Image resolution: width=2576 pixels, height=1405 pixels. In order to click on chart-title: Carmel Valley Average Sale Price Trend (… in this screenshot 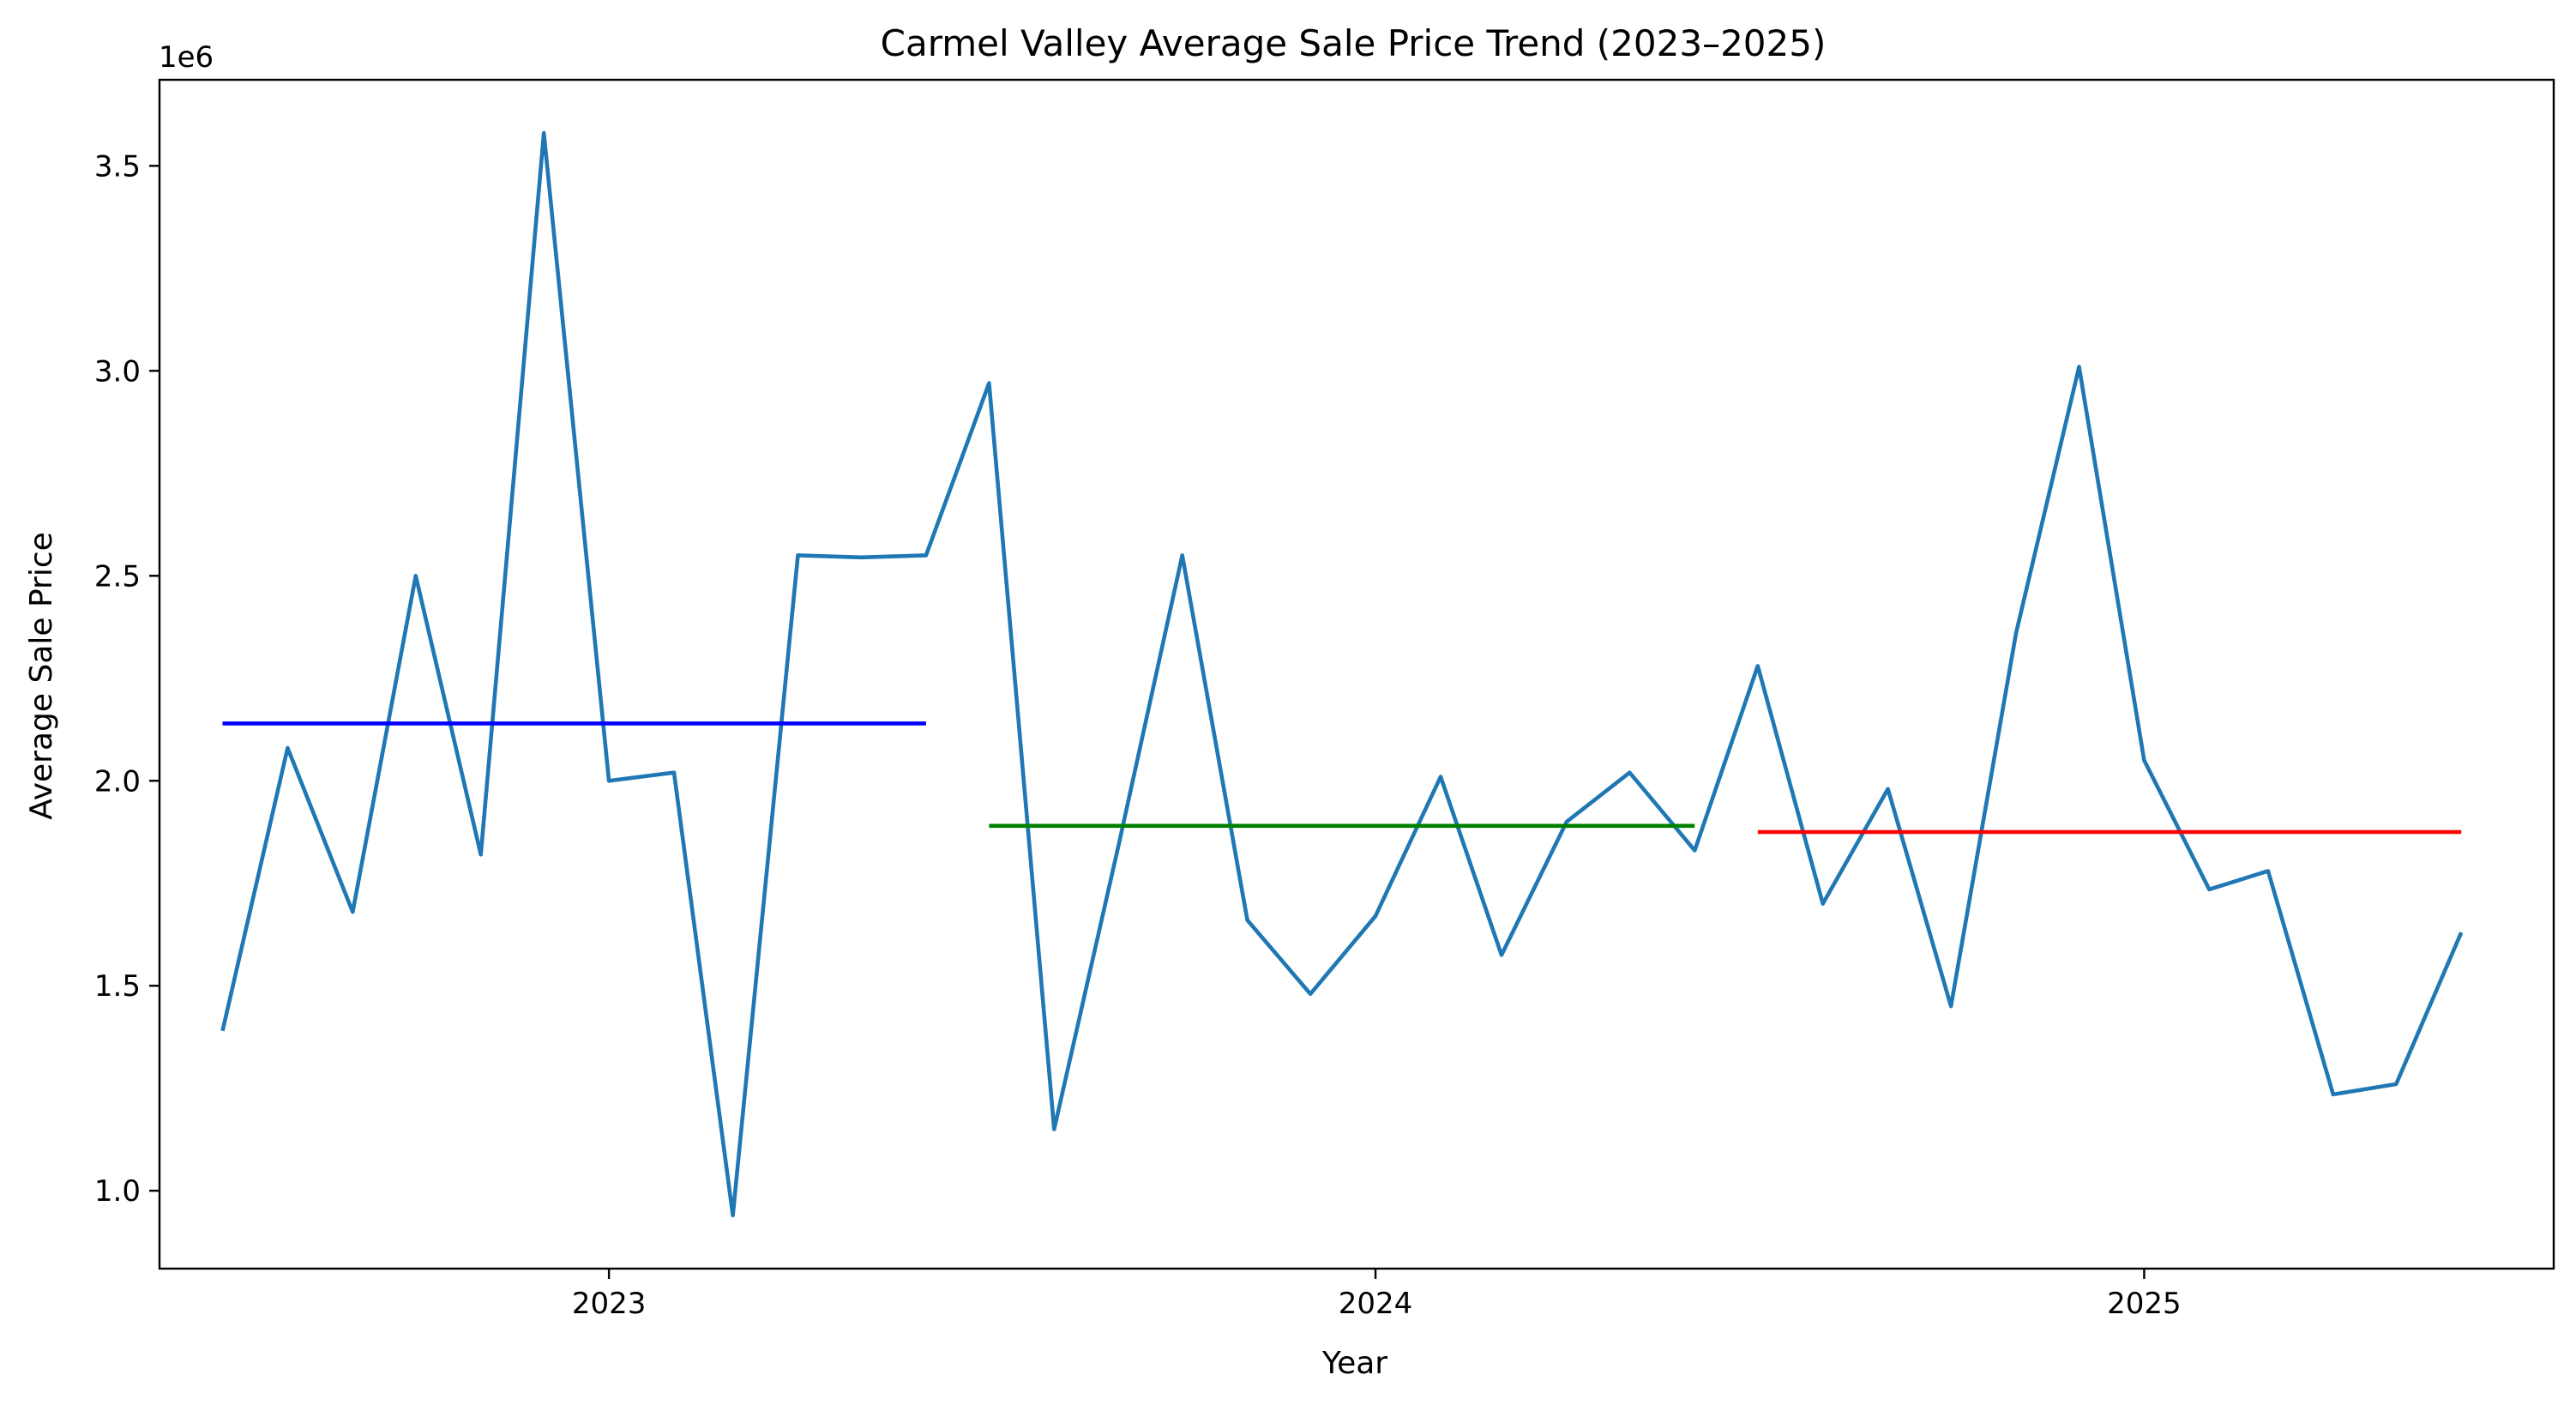, I will do `click(1354, 43)`.